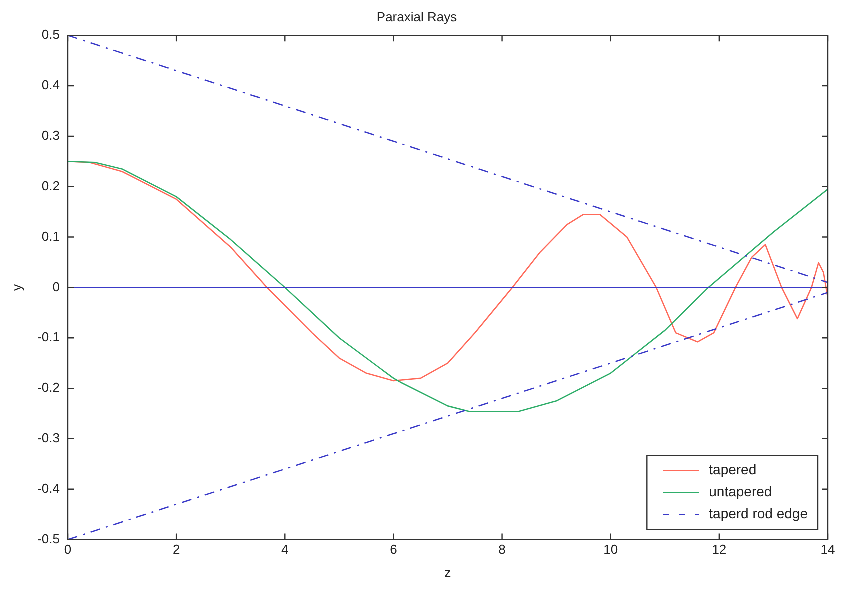 The height and width of the screenshot is (591, 843). What do you see at coordinates (740, 492) in the screenshot?
I see `legend-label: untapered` at bounding box center [740, 492].